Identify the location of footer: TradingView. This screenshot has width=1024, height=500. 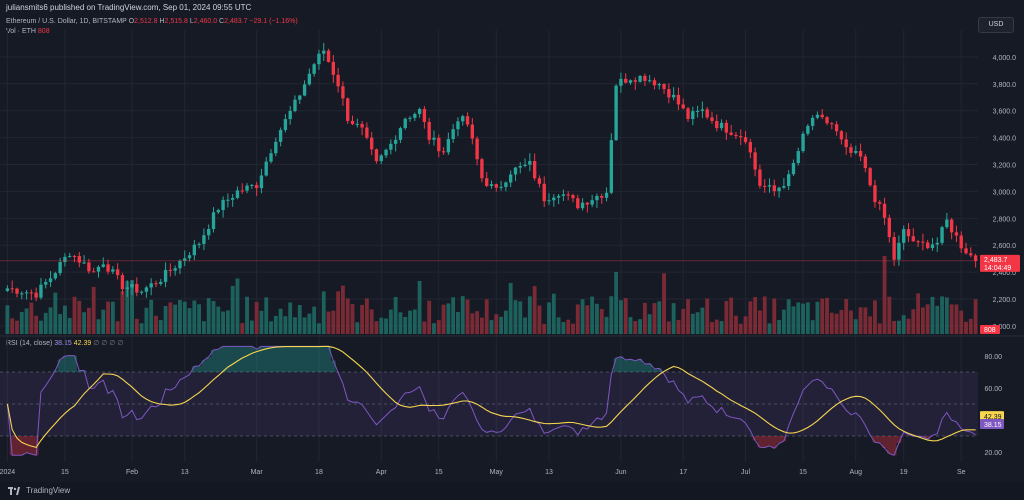
(512, 491).